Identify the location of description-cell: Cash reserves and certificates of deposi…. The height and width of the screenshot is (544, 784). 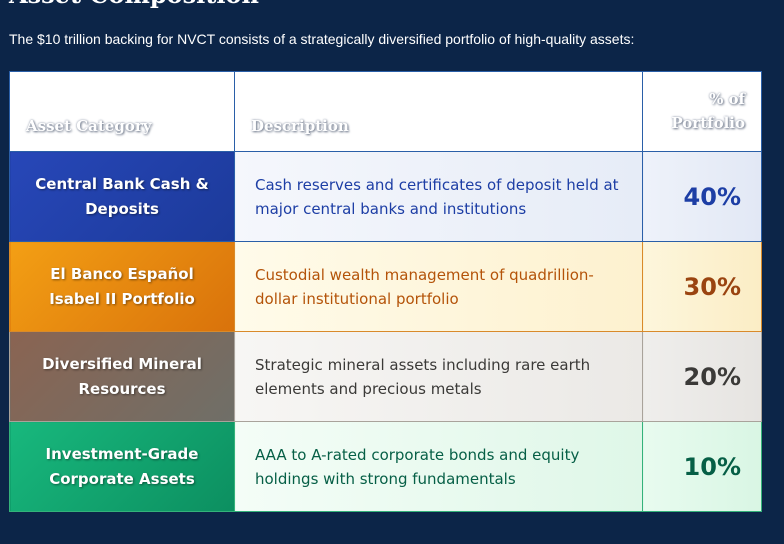
(438, 196).